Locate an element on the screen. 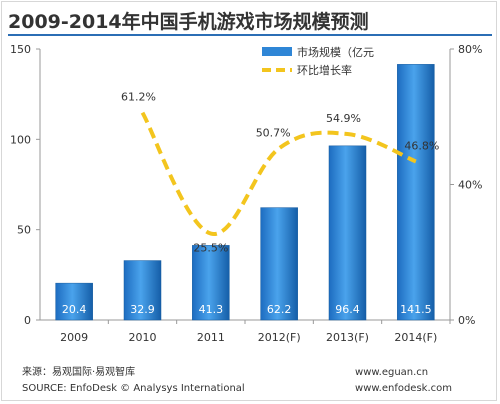 This screenshot has width=500, height=404. source-cn: 来源：易观国际·易观智库 is located at coordinates (79, 372).